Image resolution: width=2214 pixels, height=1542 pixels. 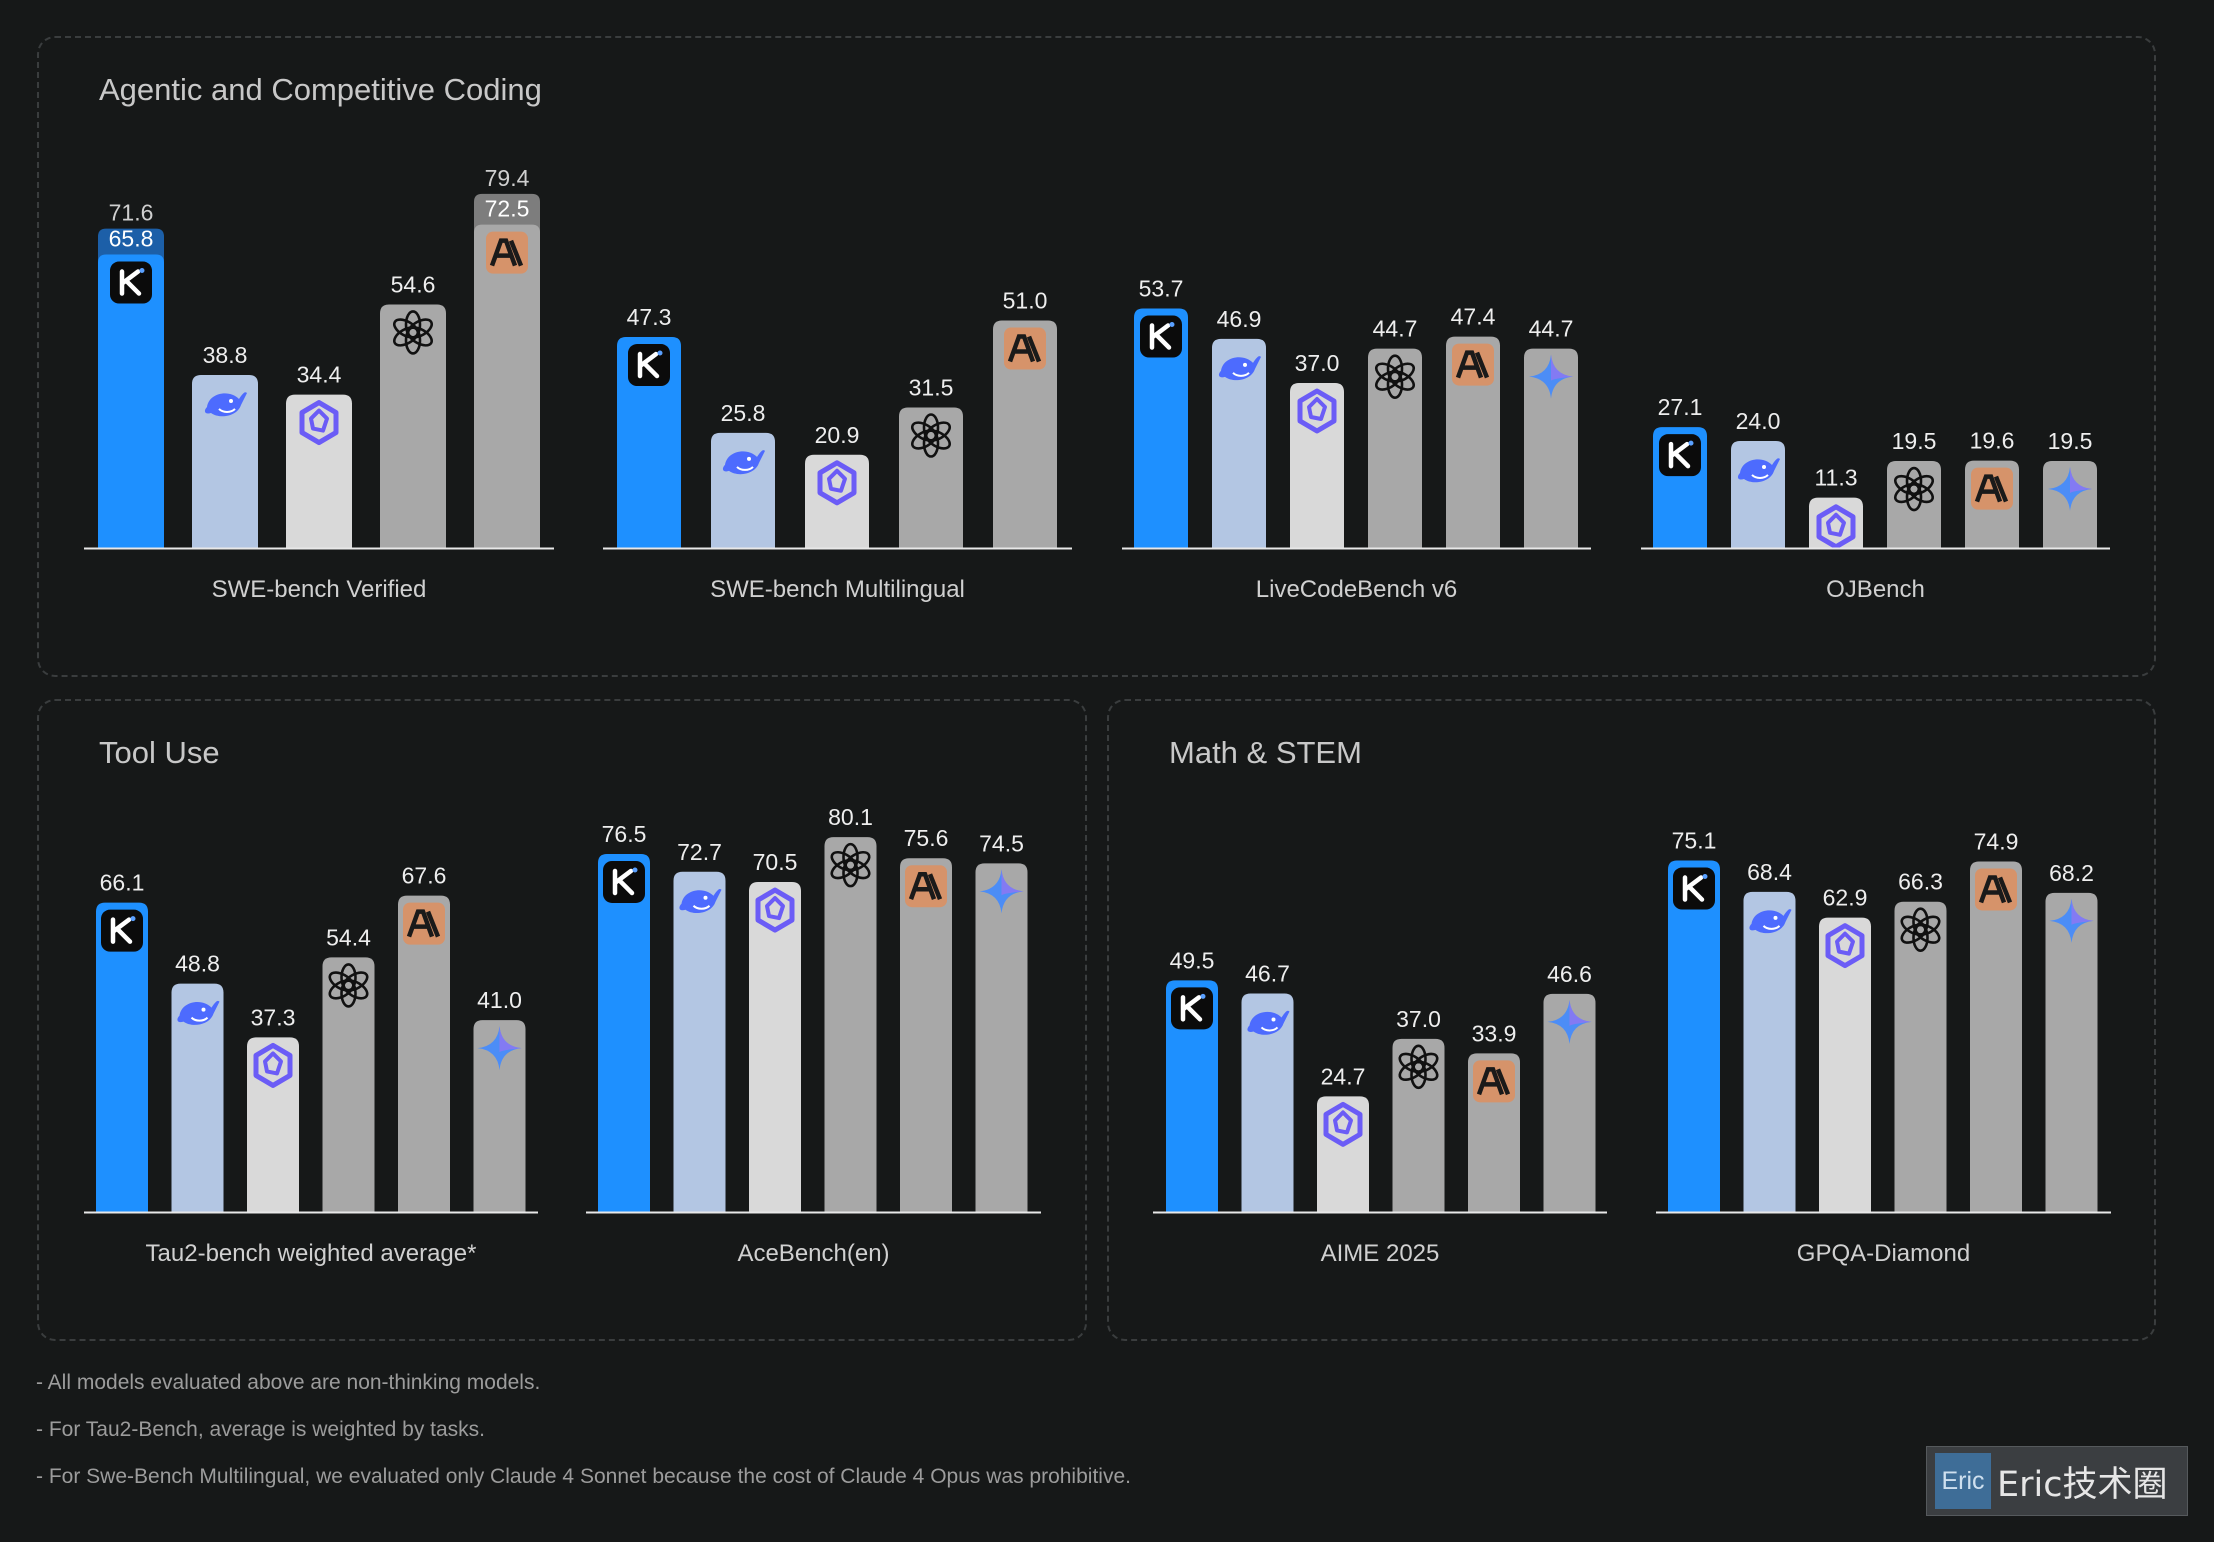 I want to click on bar-deepseek: 24.0, so click(x=1758, y=478).